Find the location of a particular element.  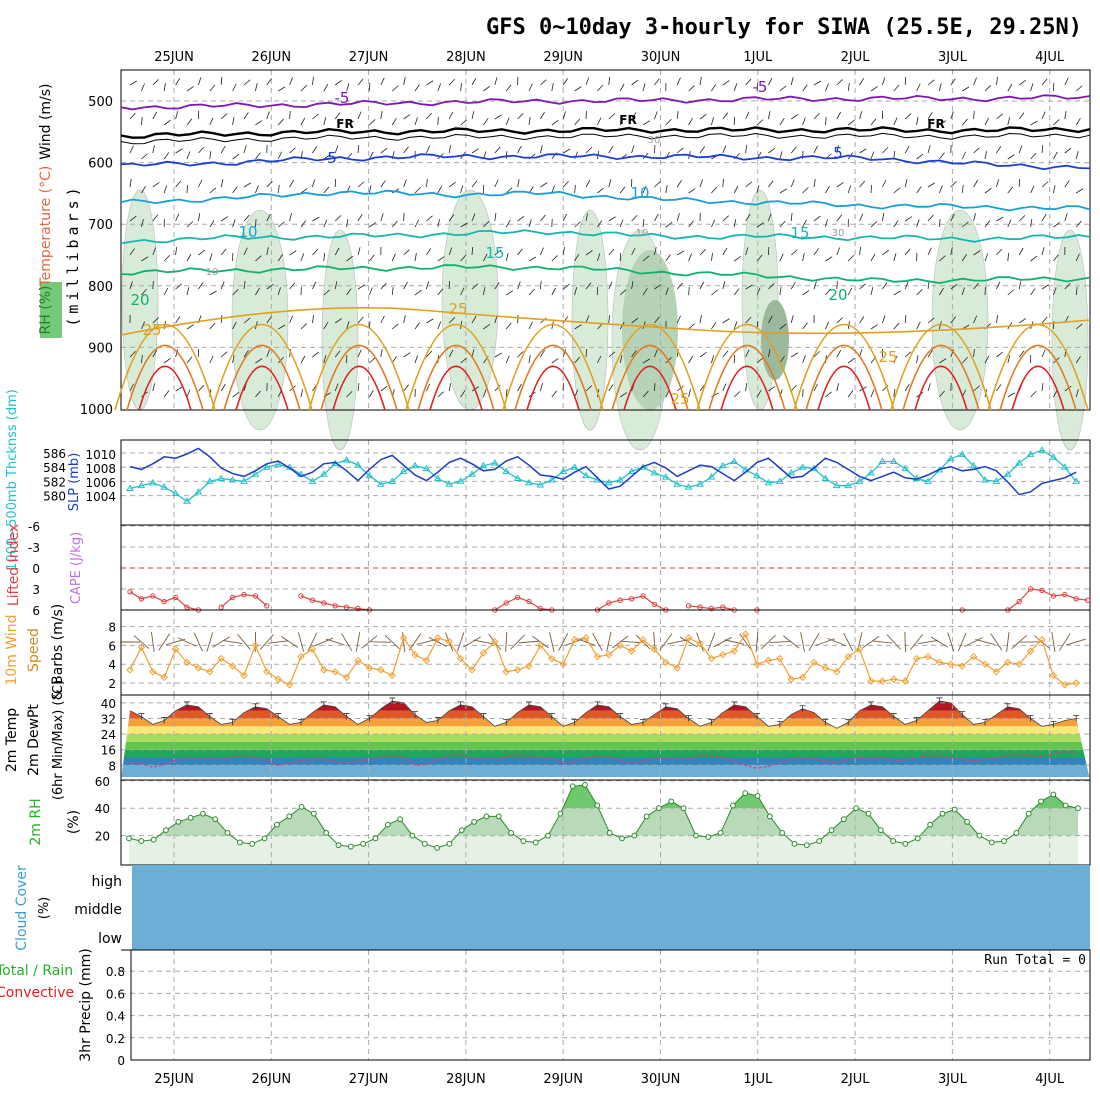

temperature-band is located at coordinates (605, 706).